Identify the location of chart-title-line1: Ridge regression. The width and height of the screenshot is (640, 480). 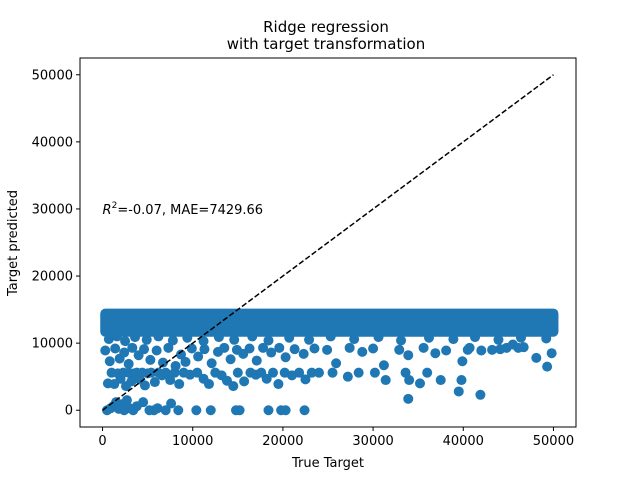
(326, 27).